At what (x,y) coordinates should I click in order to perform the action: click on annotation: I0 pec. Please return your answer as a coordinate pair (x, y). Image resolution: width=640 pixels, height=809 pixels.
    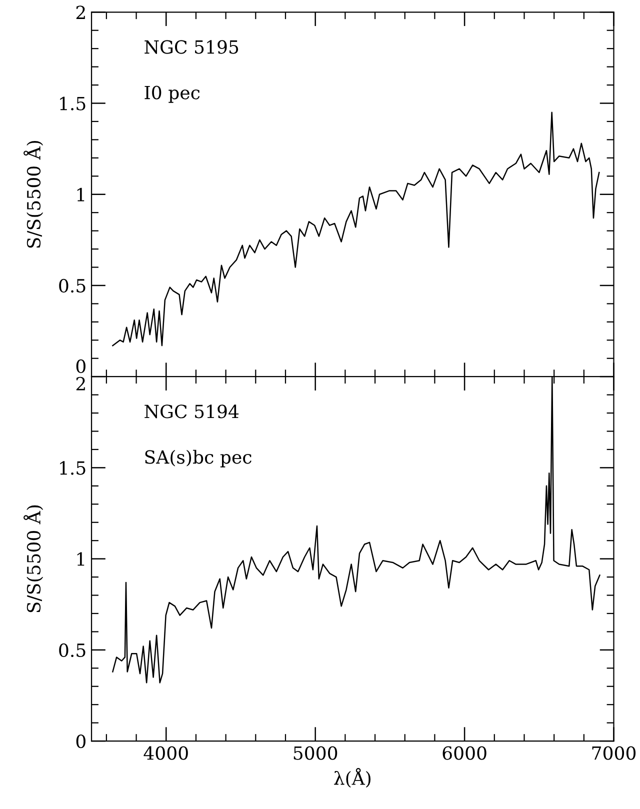
    Looking at the image, I should click on (172, 94).